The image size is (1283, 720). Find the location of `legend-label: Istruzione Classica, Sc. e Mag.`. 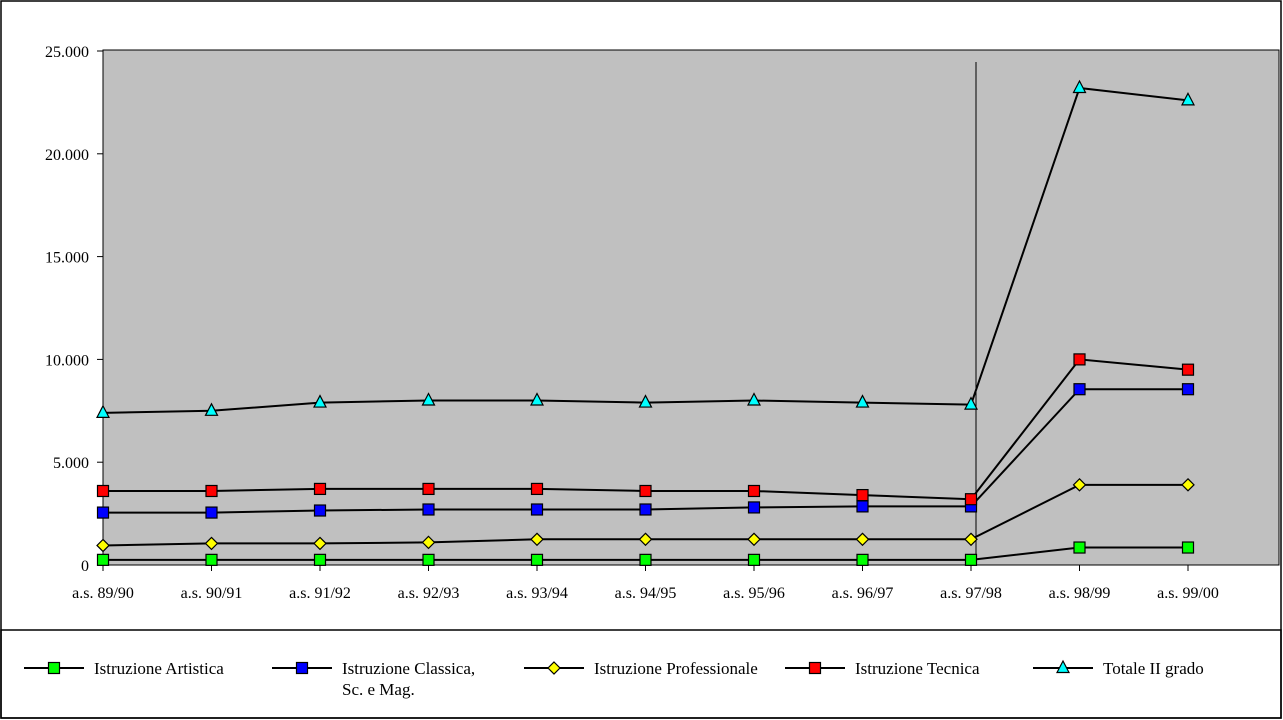

legend-label: Istruzione Classica, Sc. e Mag. is located at coordinates (409, 679).